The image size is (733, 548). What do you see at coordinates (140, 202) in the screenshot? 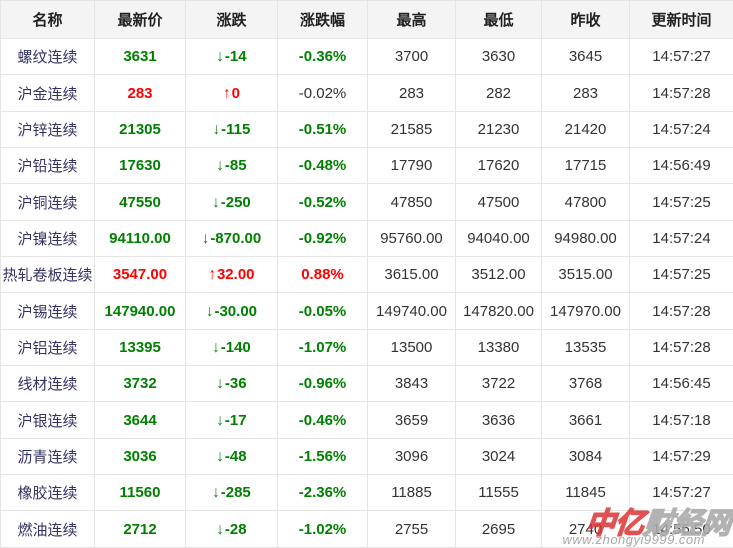
I see `cell-last-price: 47550` at bounding box center [140, 202].